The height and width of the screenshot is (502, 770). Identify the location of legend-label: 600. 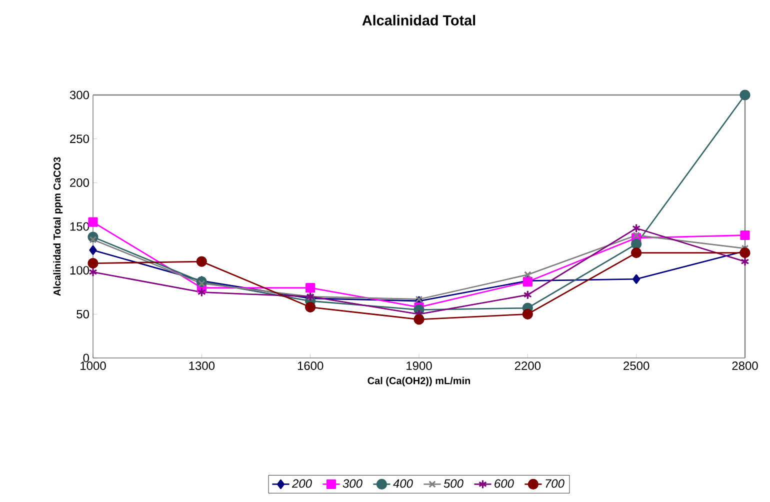
(504, 483).